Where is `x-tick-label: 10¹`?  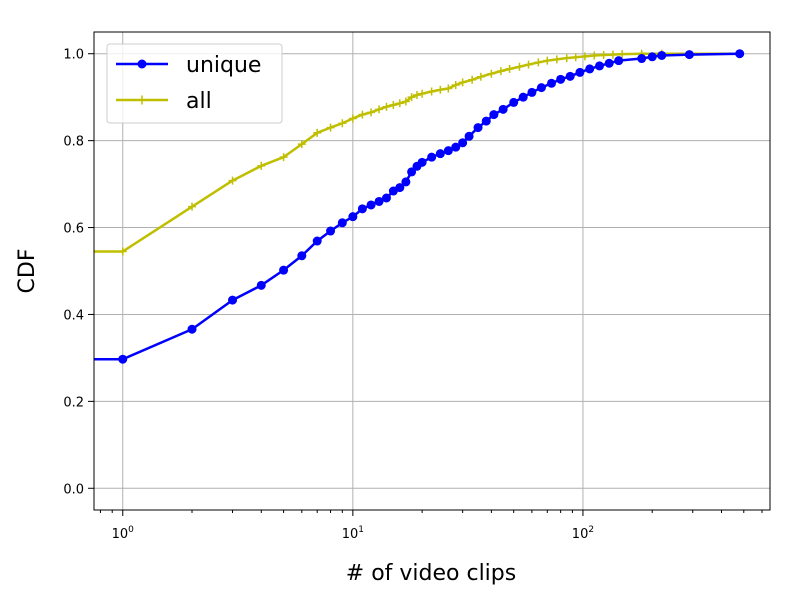 x-tick-label: 10¹ is located at coordinates (353, 533).